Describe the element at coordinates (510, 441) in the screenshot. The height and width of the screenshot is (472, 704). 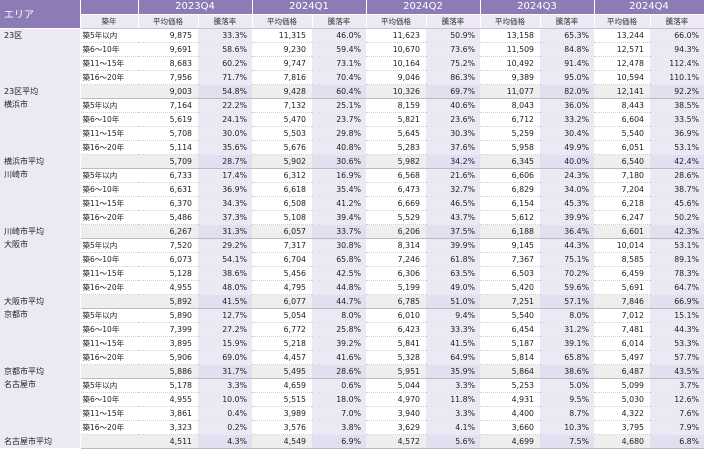
I see `average-price-cell: 4,699` at that location.